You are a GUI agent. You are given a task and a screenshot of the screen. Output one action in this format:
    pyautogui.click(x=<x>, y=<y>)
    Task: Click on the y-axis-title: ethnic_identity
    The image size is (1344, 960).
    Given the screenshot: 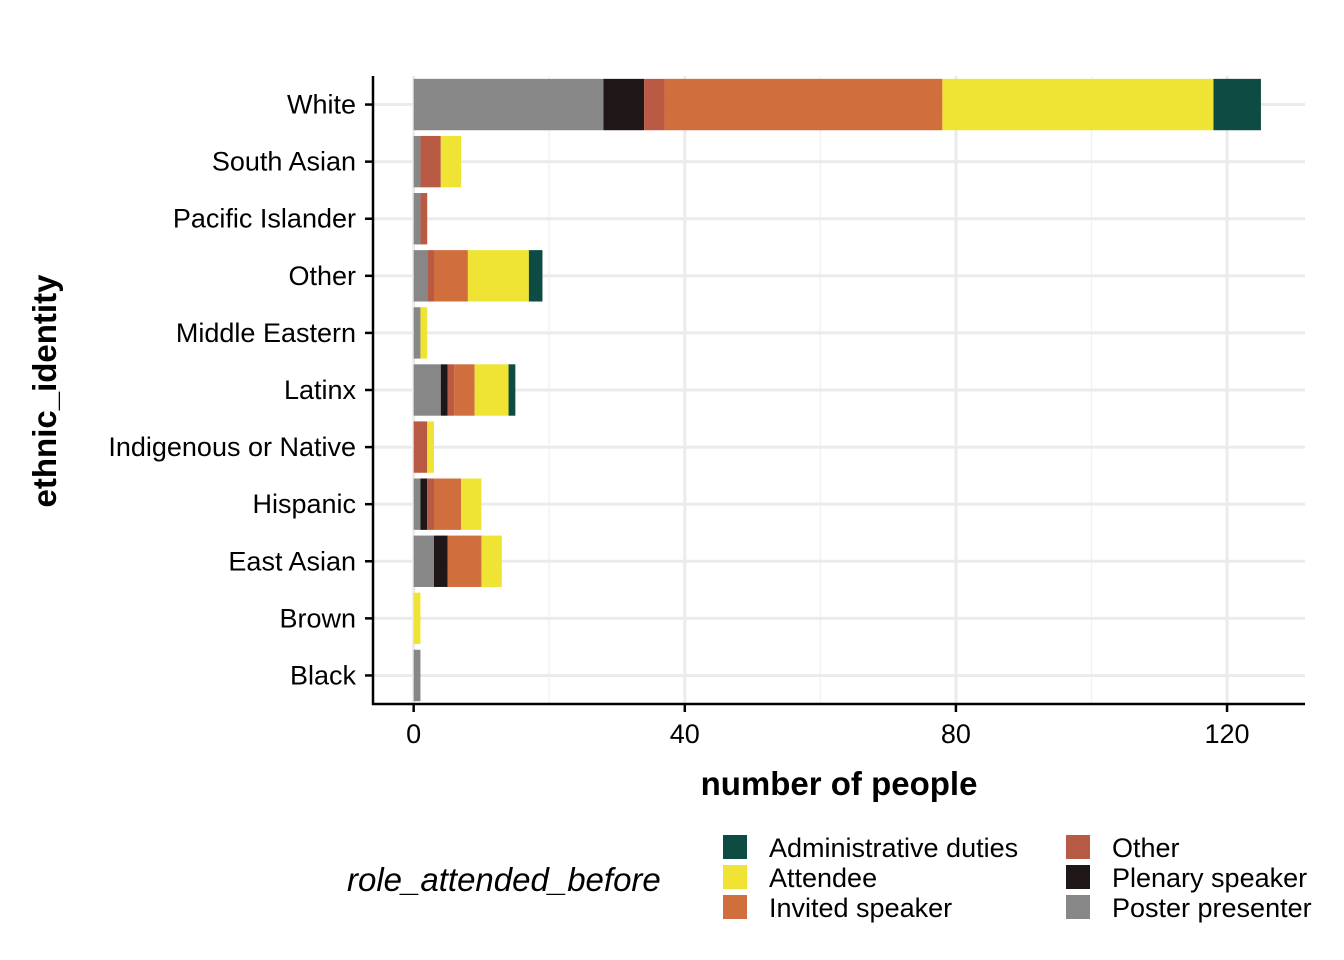 What is the action you would take?
    pyautogui.click(x=44, y=391)
    